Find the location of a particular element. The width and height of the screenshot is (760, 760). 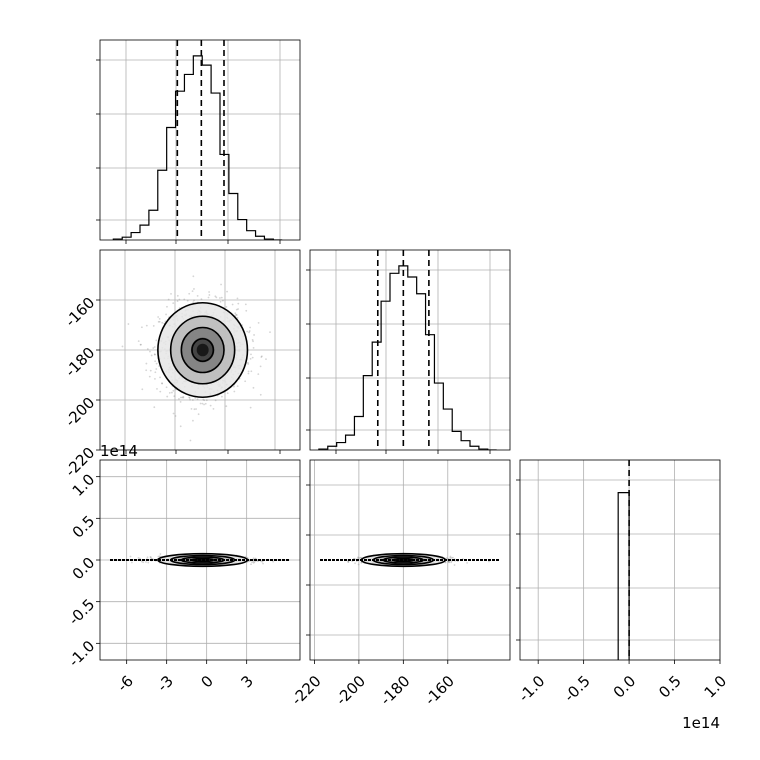

x-tick-label: -1.0 is located at coordinates (531, 688).